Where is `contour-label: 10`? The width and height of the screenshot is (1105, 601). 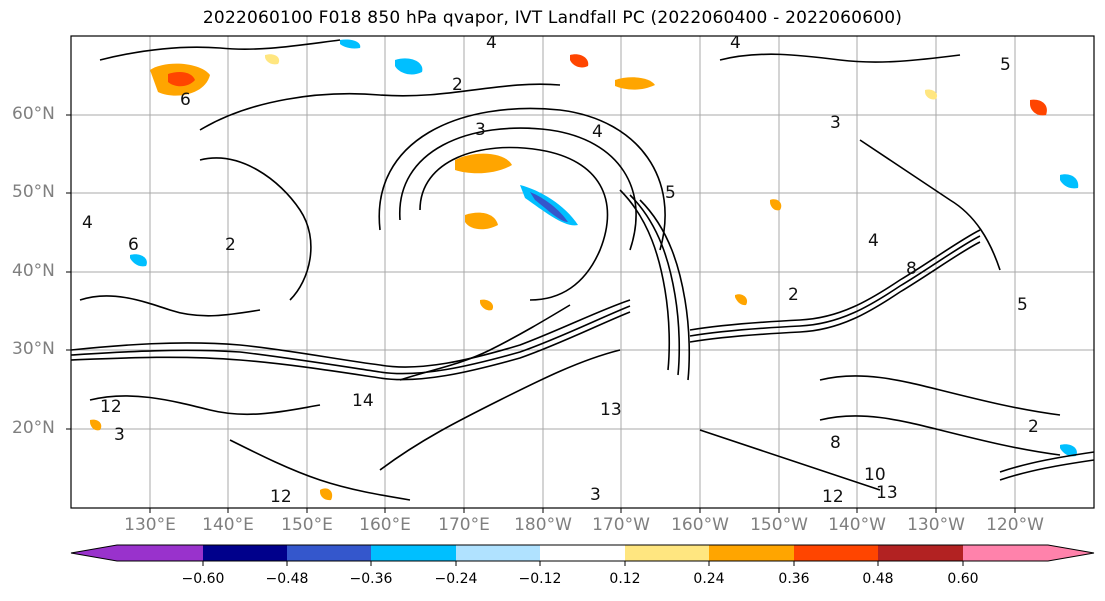 contour-label: 10 is located at coordinates (875, 475).